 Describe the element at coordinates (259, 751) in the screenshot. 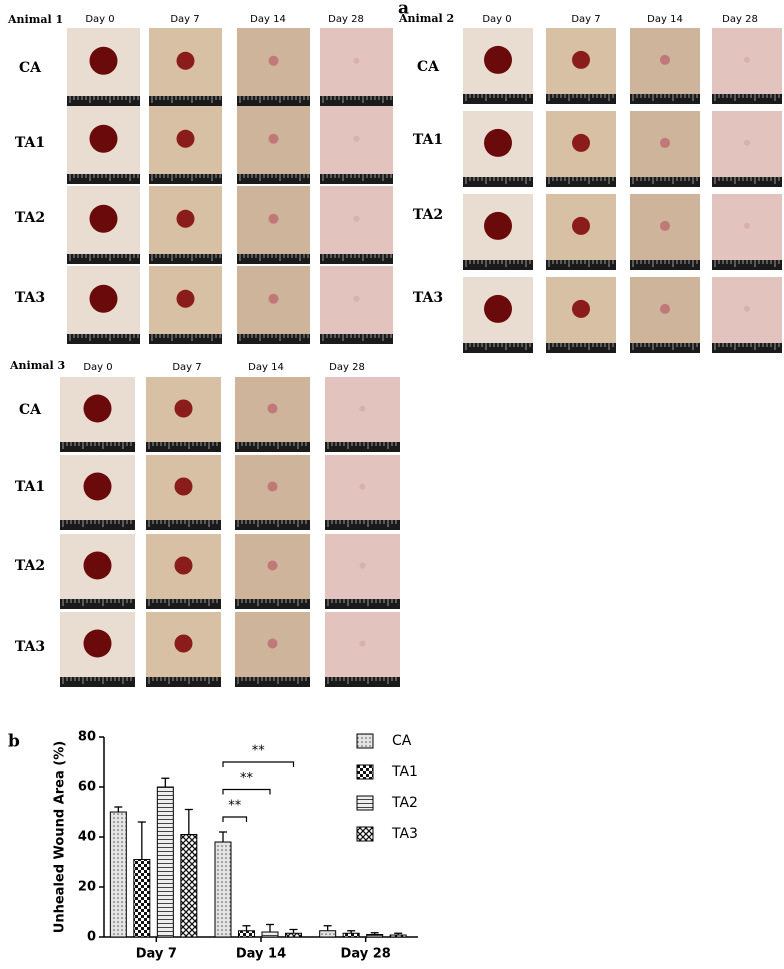

I see `significance-label: **` at that location.